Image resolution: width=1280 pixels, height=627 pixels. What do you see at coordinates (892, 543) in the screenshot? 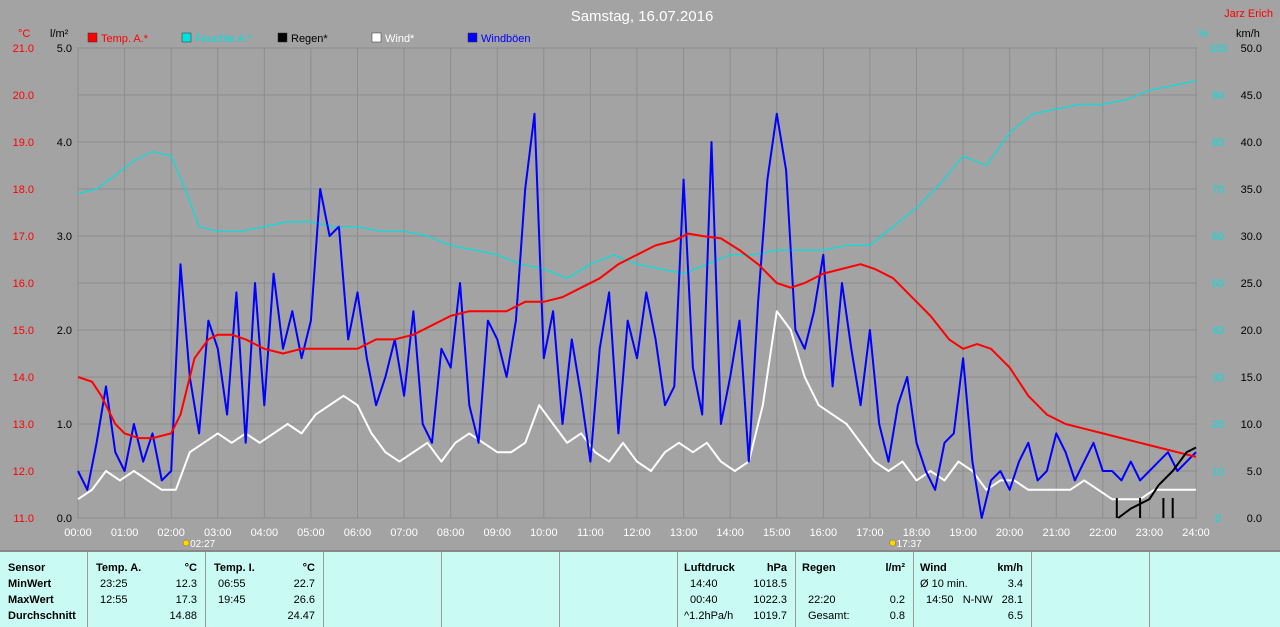
I see `sunset-icon` at bounding box center [892, 543].